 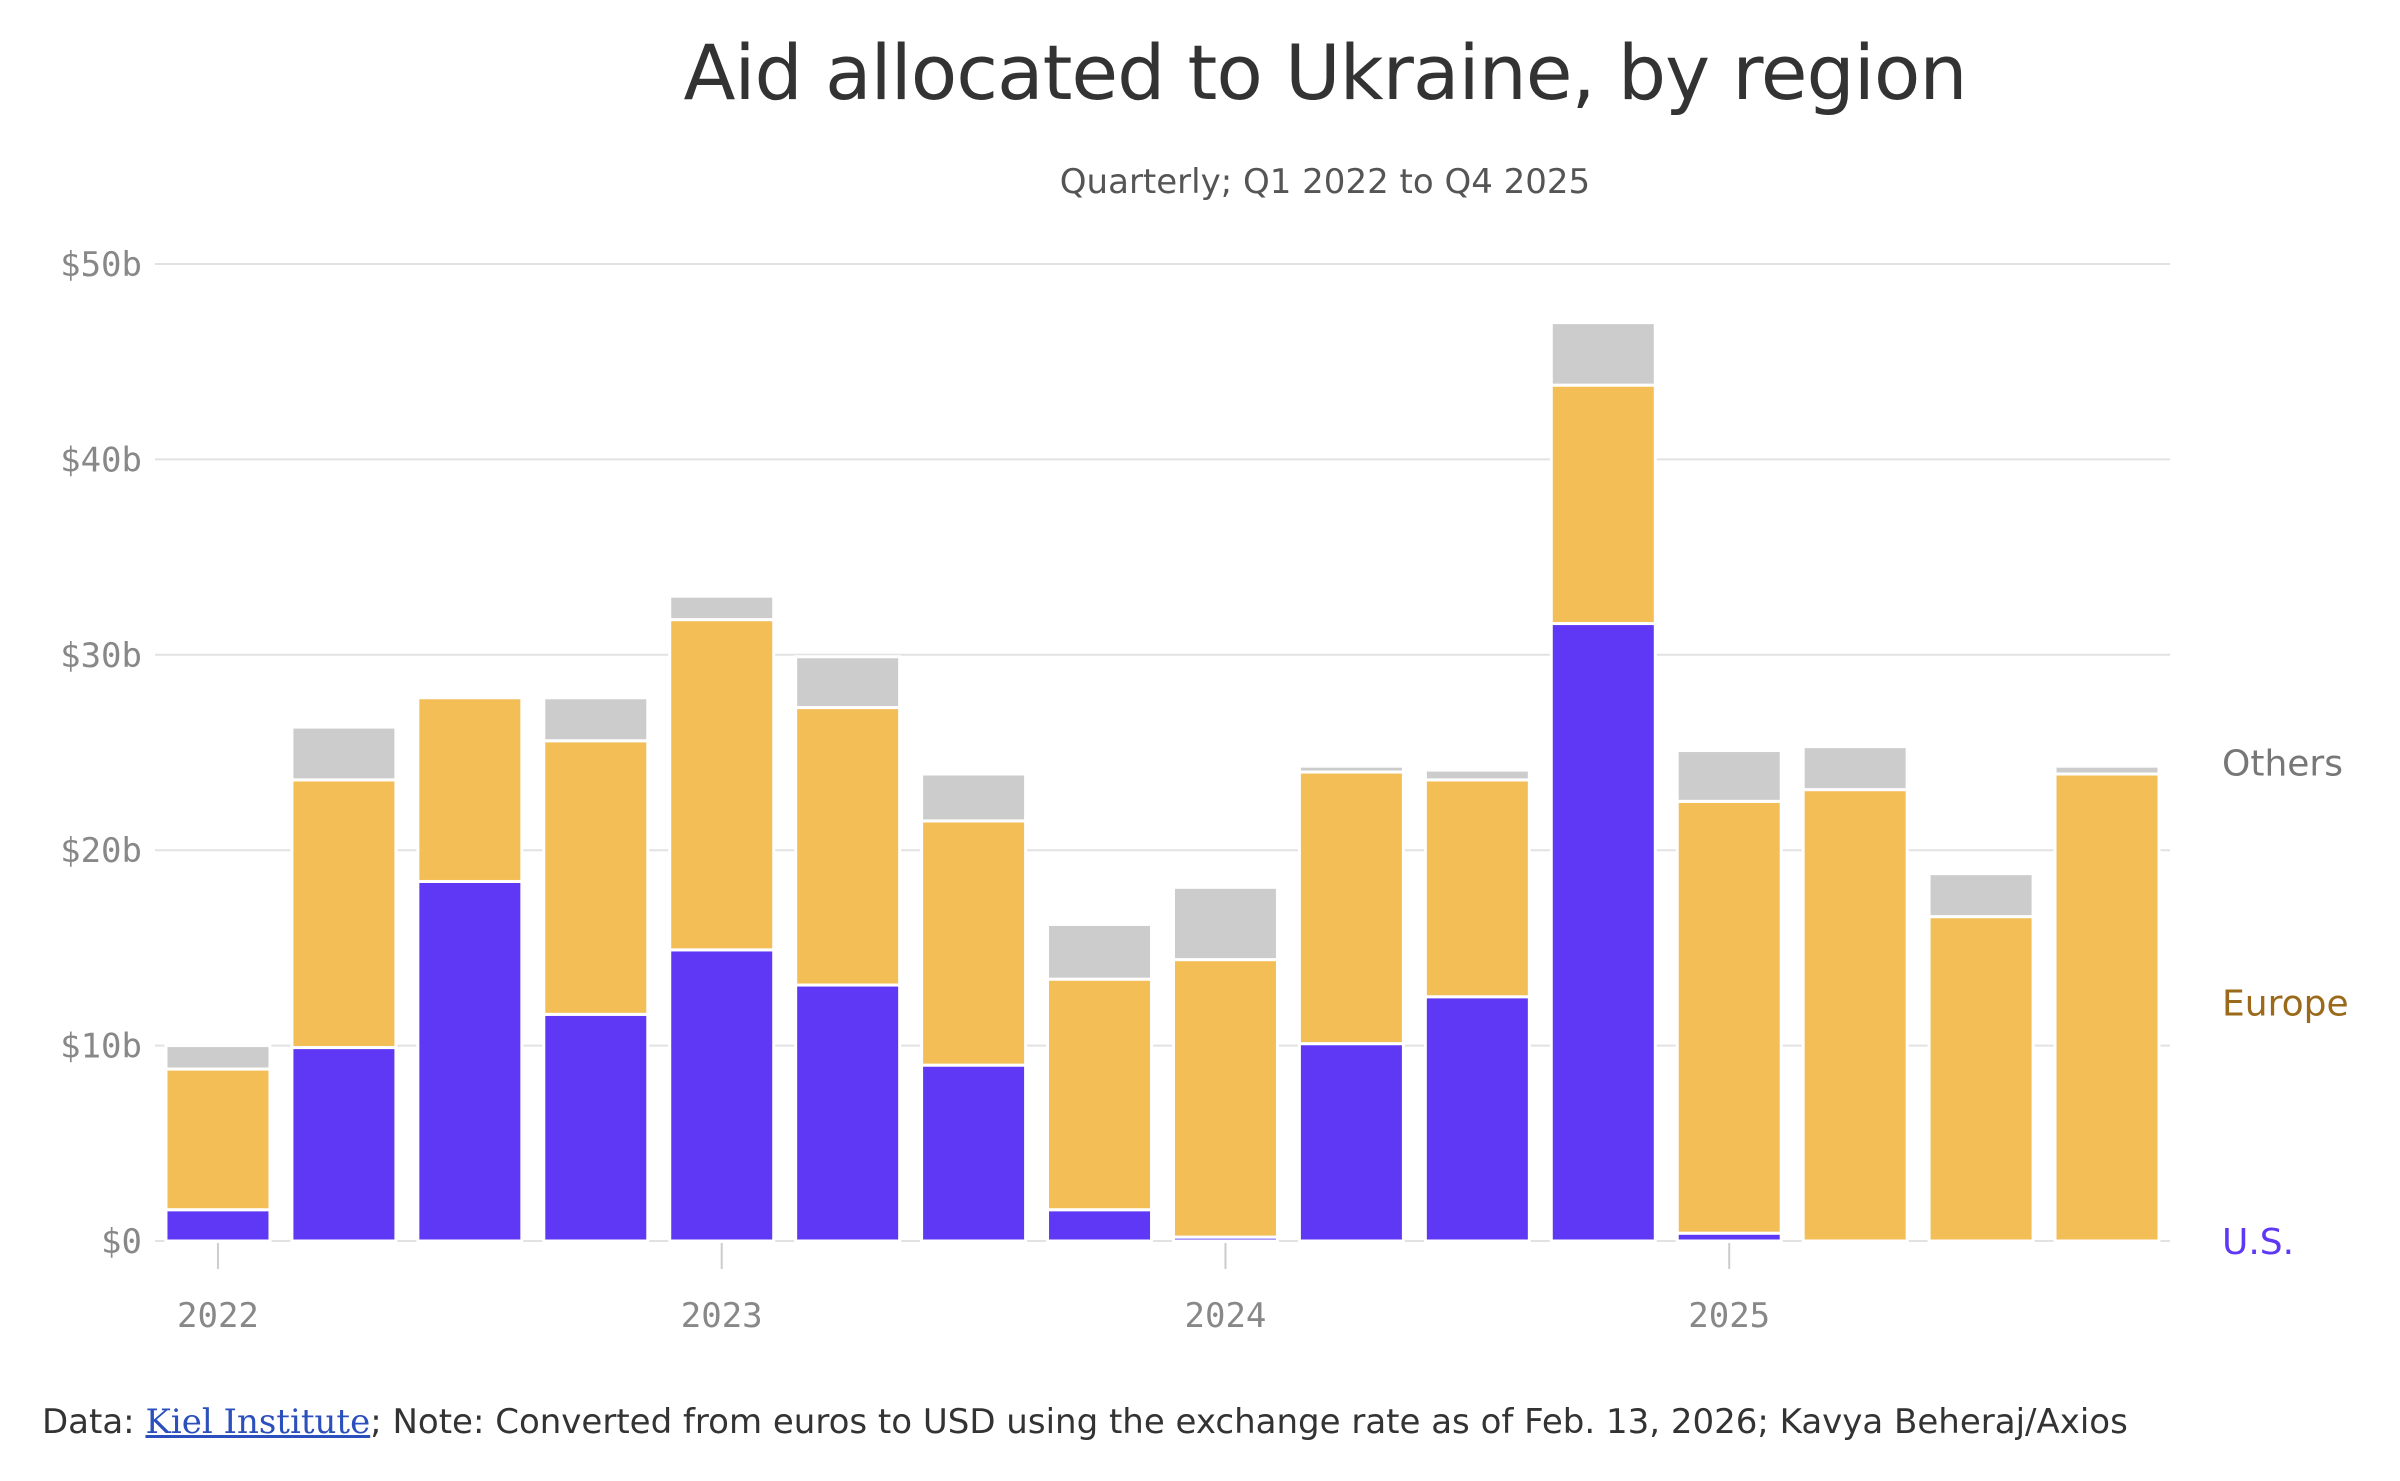 I want to click on legend-label: Others, so click(x=2282, y=763).